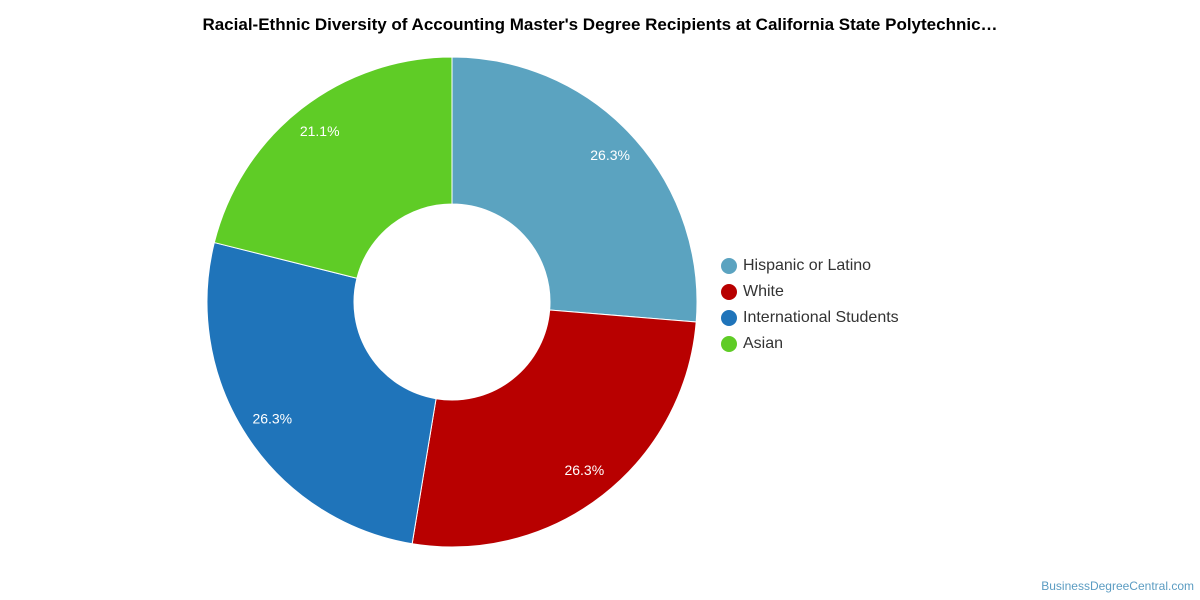  Describe the element at coordinates (821, 317) in the screenshot. I see `legend-label-international: International Students` at that location.